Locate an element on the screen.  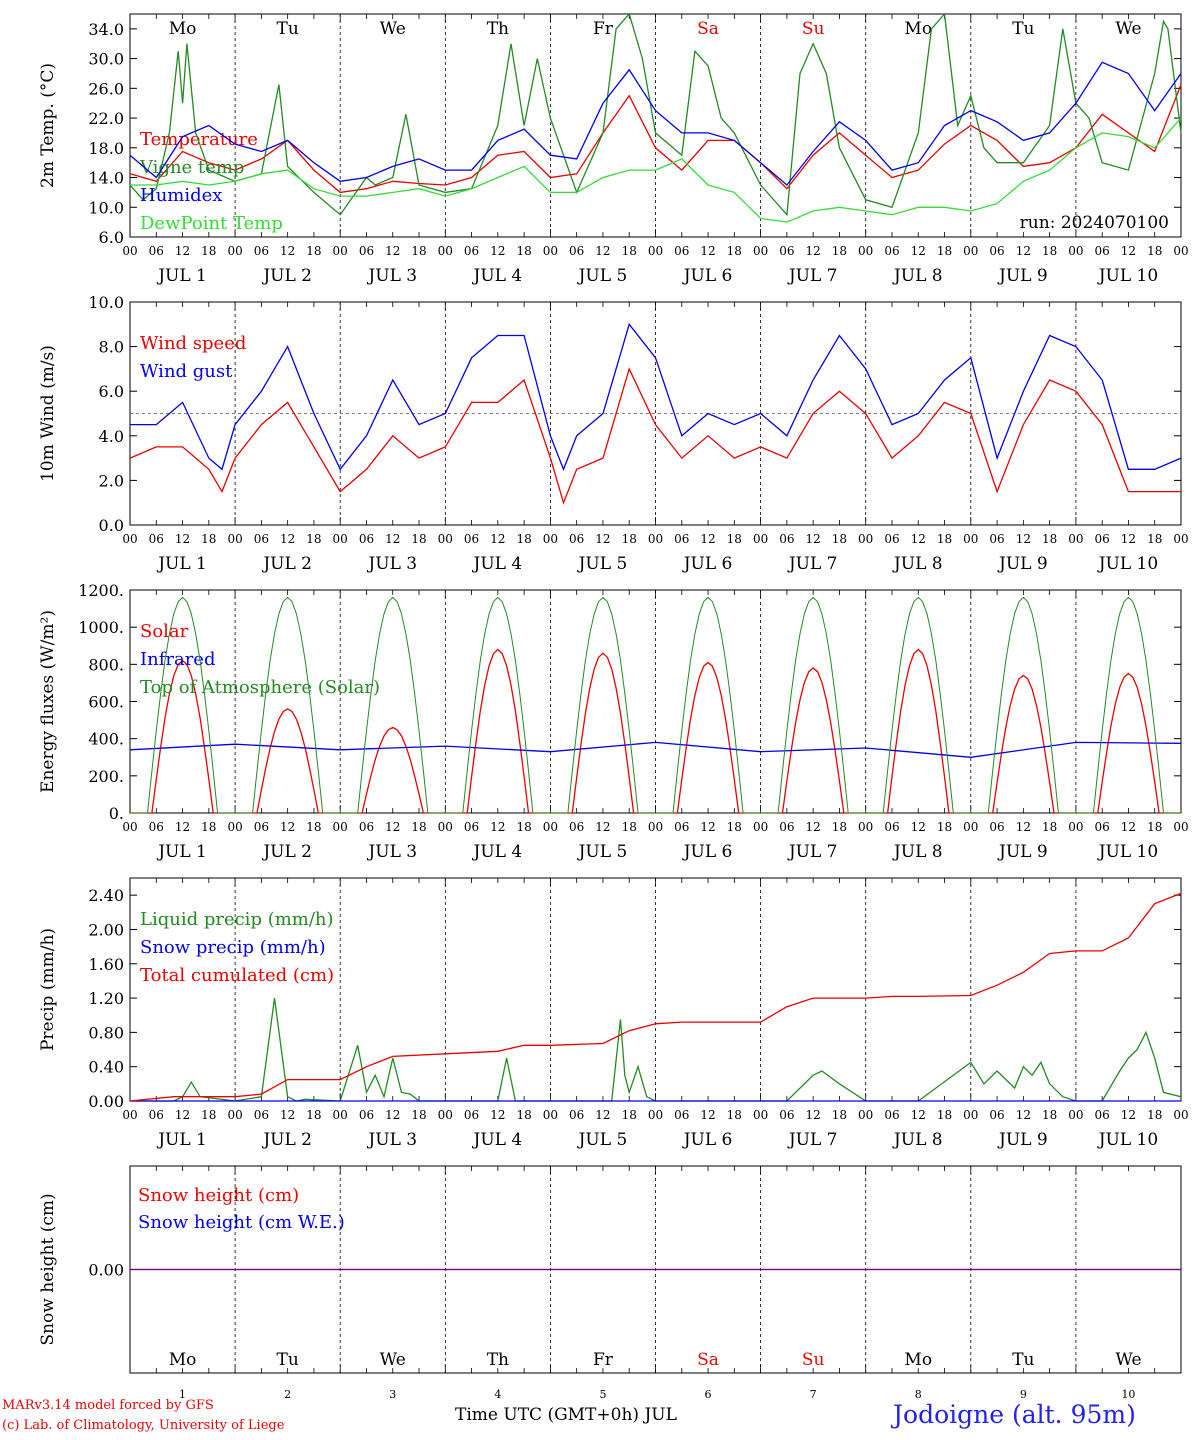
day-label: Sa is located at coordinates (708, 29).